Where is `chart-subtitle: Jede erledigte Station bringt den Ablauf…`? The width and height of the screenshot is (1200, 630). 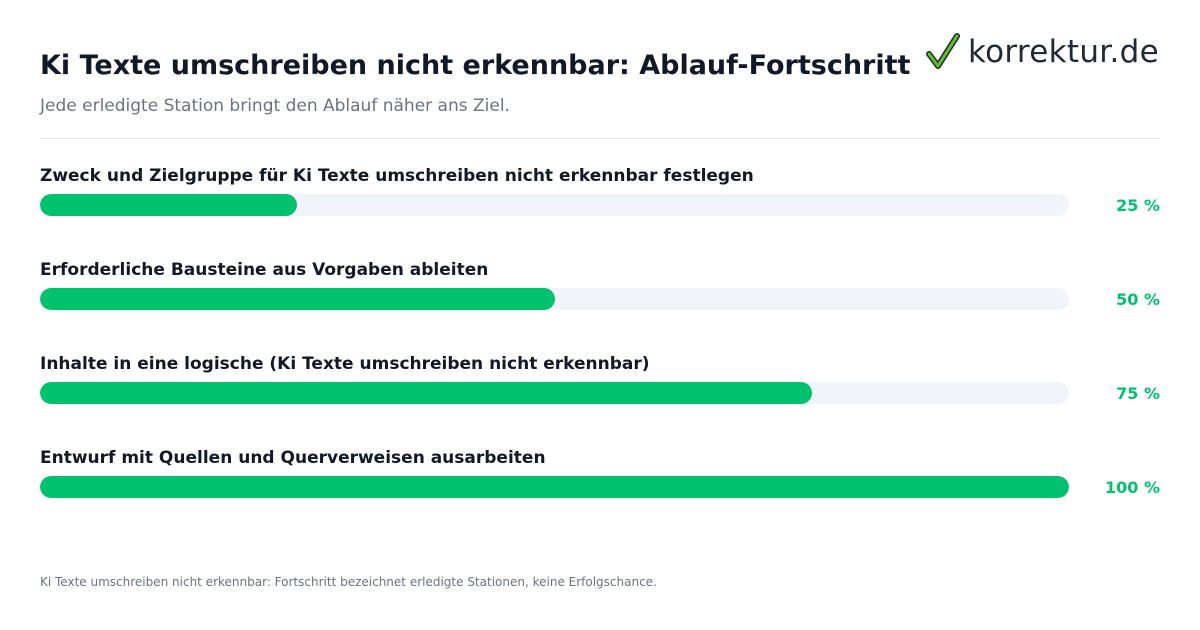
chart-subtitle: Jede erledigte Station bringt den Ablauf… is located at coordinates (275, 106).